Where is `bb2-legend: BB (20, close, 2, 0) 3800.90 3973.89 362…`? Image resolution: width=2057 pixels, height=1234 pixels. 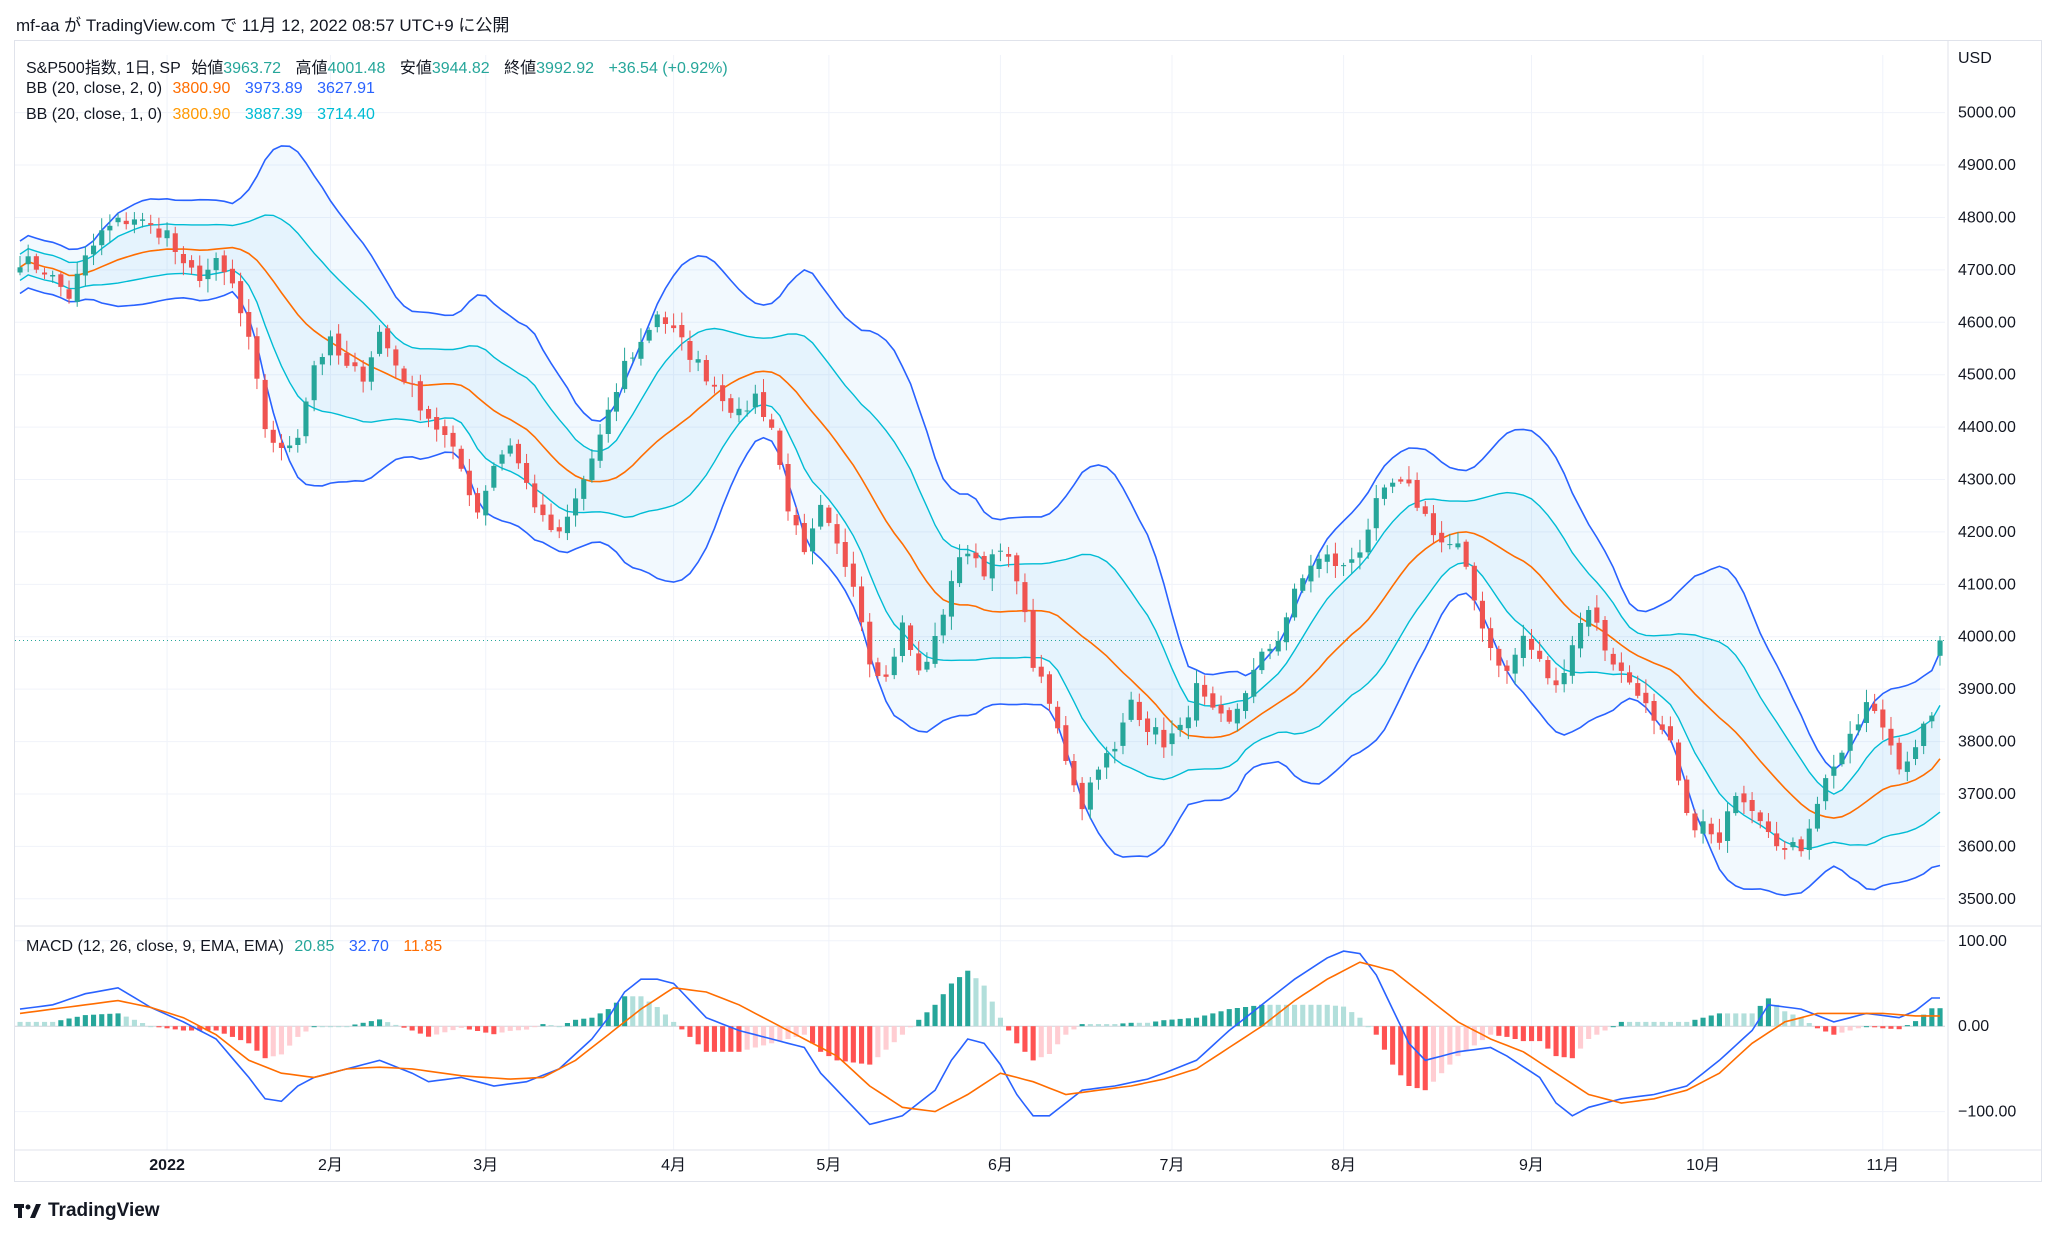
bb2-legend: BB (20, close, 2, 0) 3800.90 3973.89 362… is located at coordinates (205, 89).